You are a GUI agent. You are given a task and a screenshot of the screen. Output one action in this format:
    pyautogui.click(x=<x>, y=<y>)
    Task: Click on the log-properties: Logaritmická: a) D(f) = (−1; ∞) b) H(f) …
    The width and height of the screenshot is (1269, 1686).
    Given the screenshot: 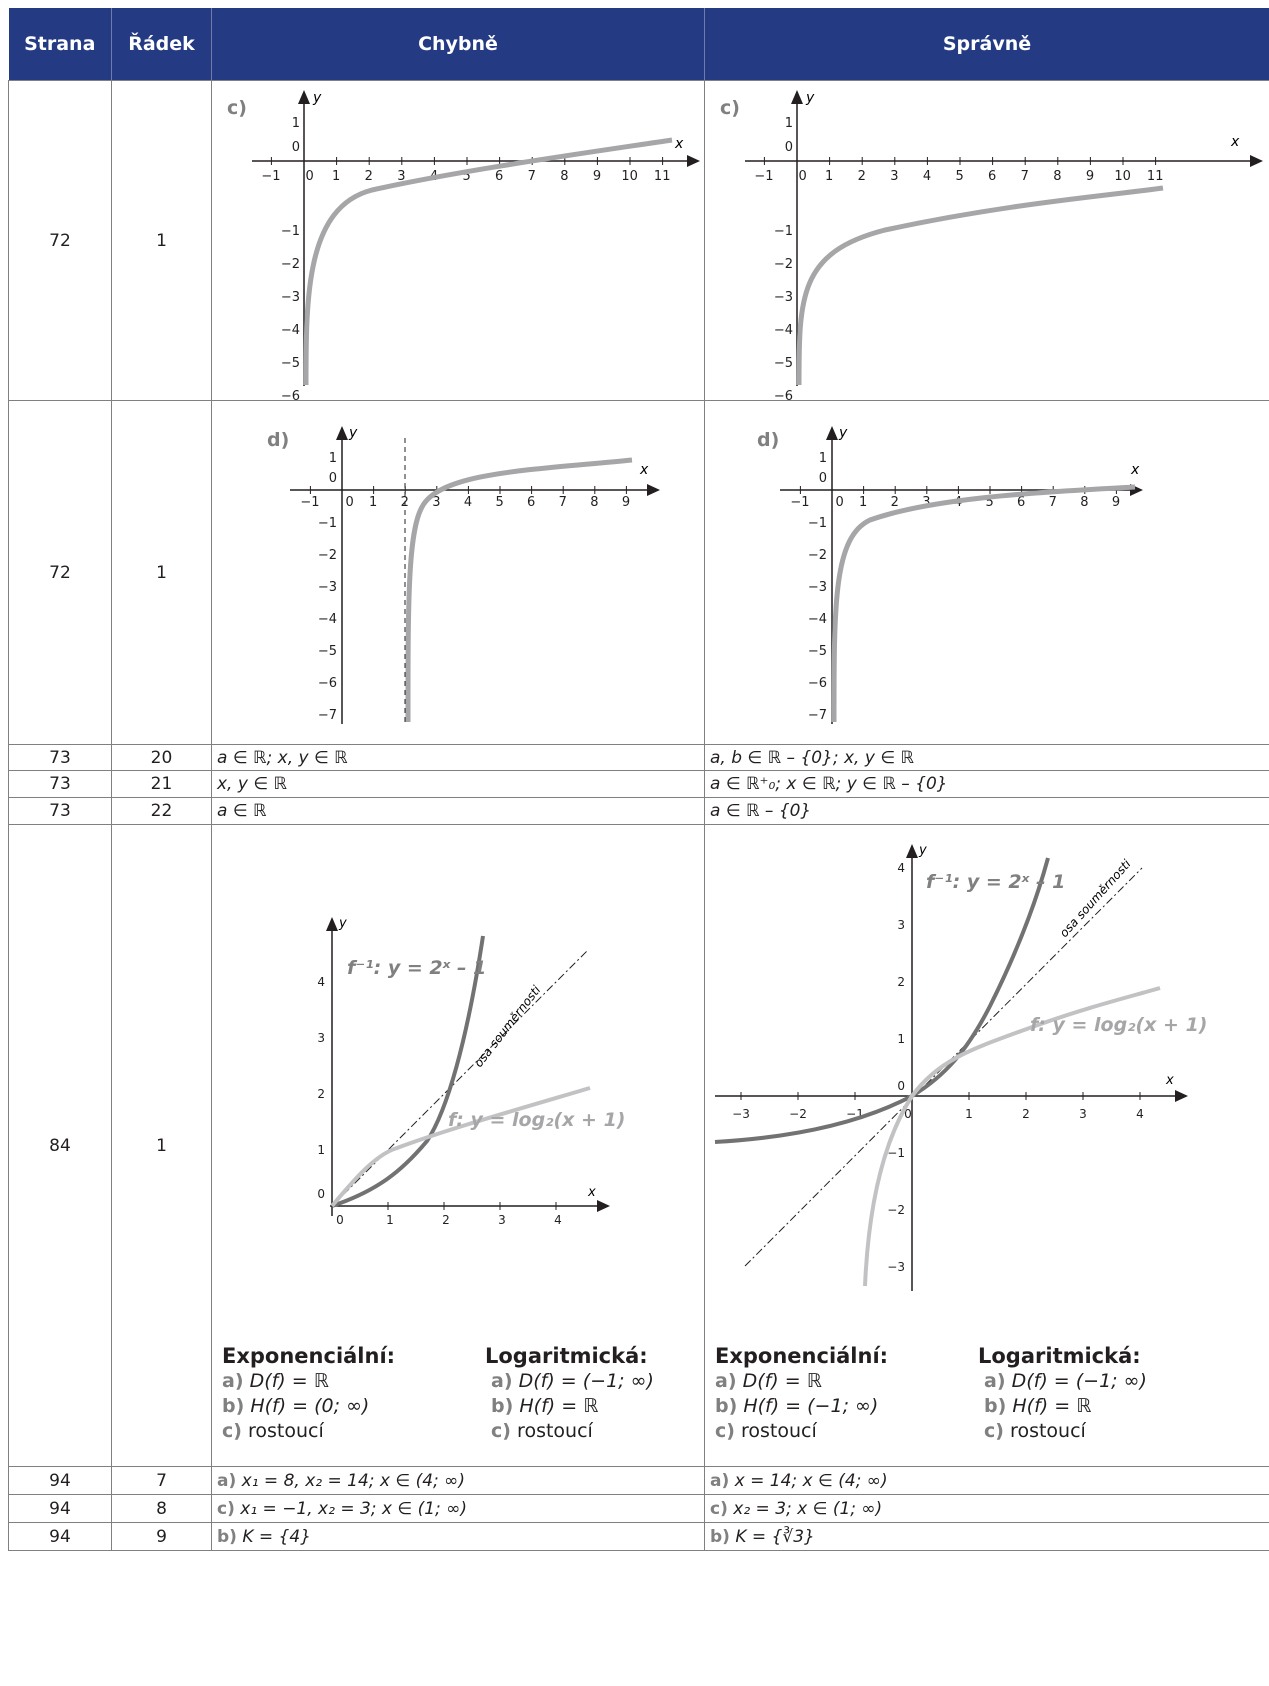 What is the action you would take?
    pyautogui.click(x=569, y=1392)
    